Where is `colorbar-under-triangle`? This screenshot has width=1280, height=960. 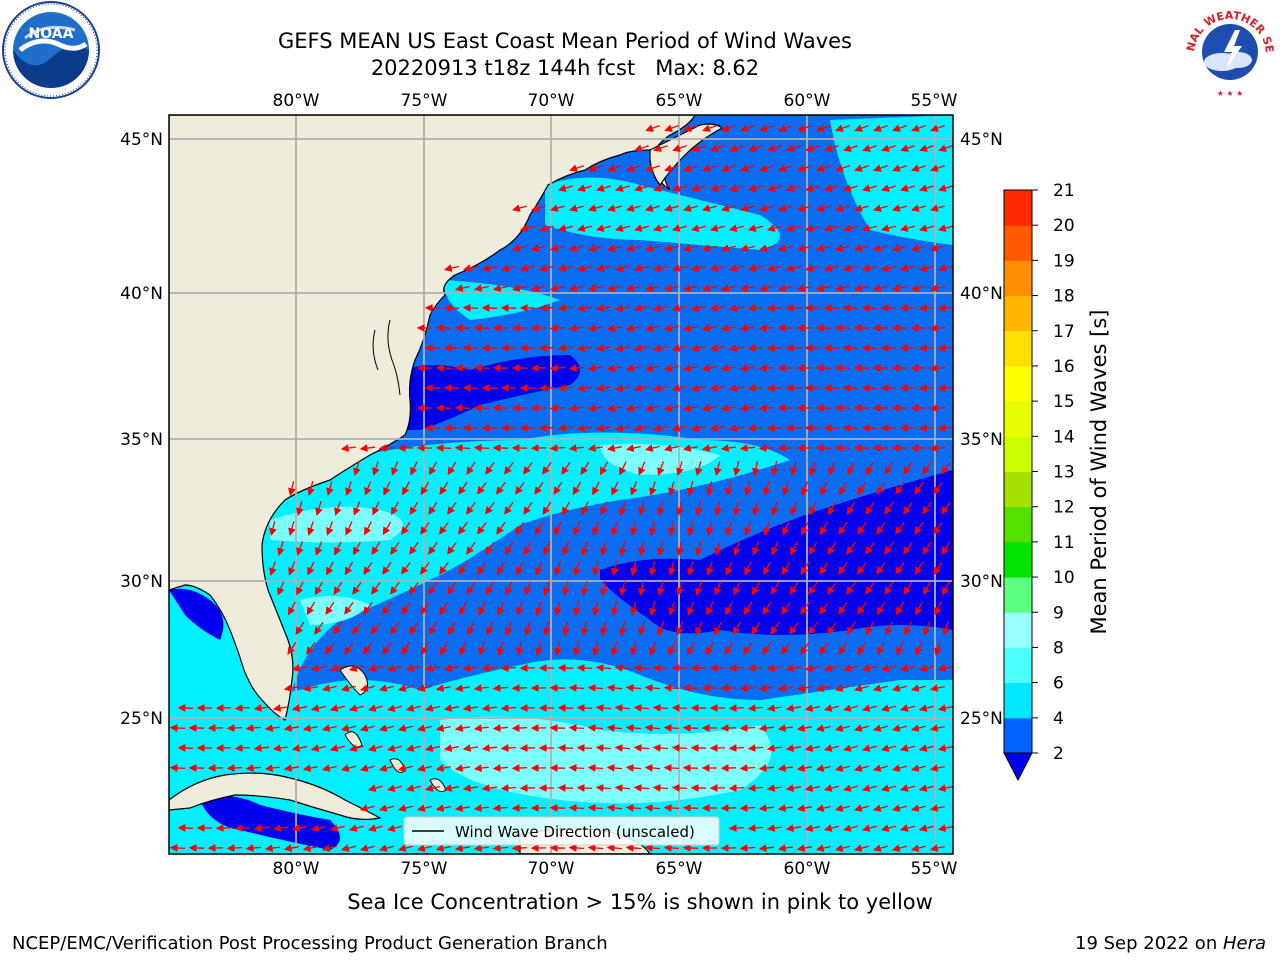
colorbar-under-triangle is located at coordinates (1018, 767).